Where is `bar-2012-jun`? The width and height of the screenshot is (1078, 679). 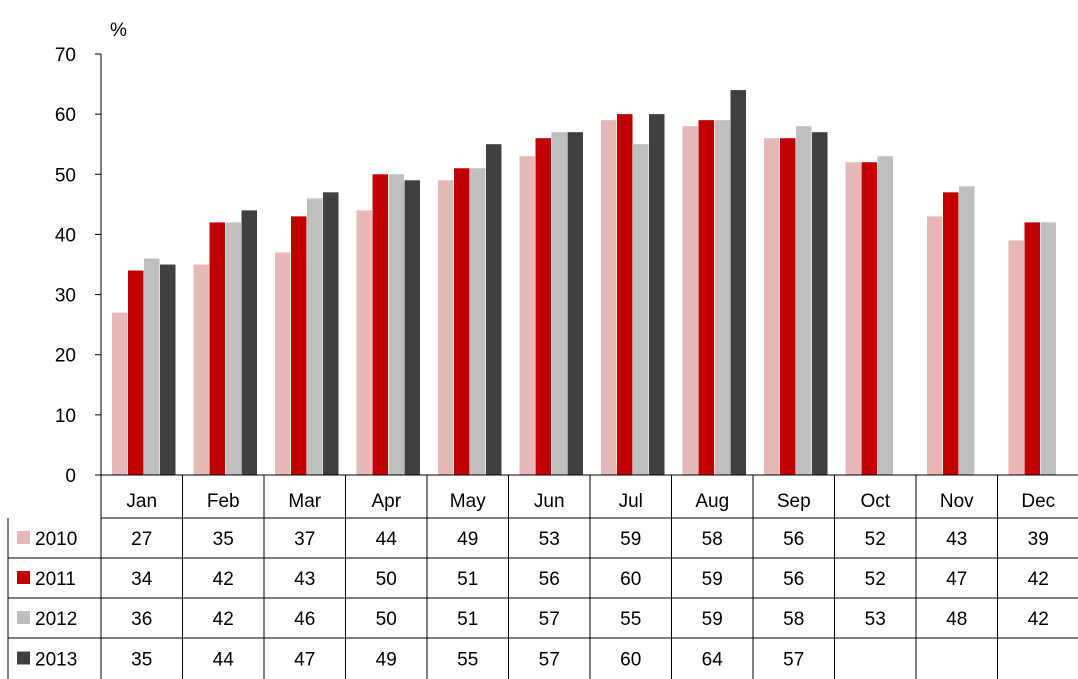
bar-2012-jun is located at coordinates (559, 303).